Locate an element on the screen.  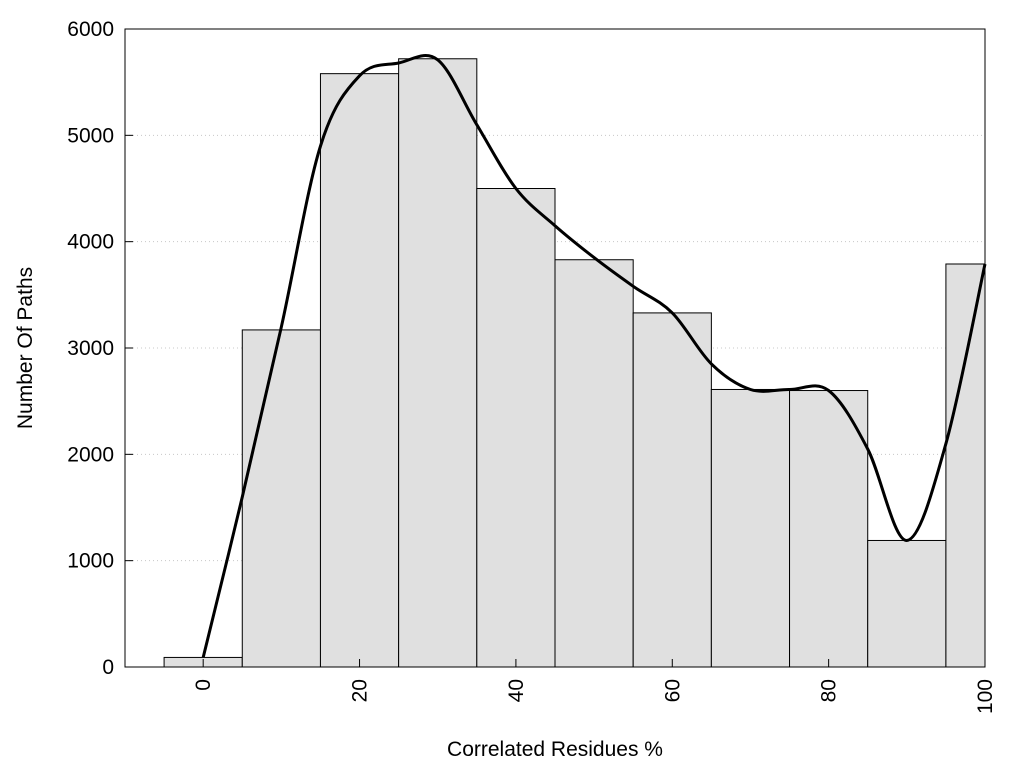
y-tick-label: 4000 is located at coordinates (90, 242).